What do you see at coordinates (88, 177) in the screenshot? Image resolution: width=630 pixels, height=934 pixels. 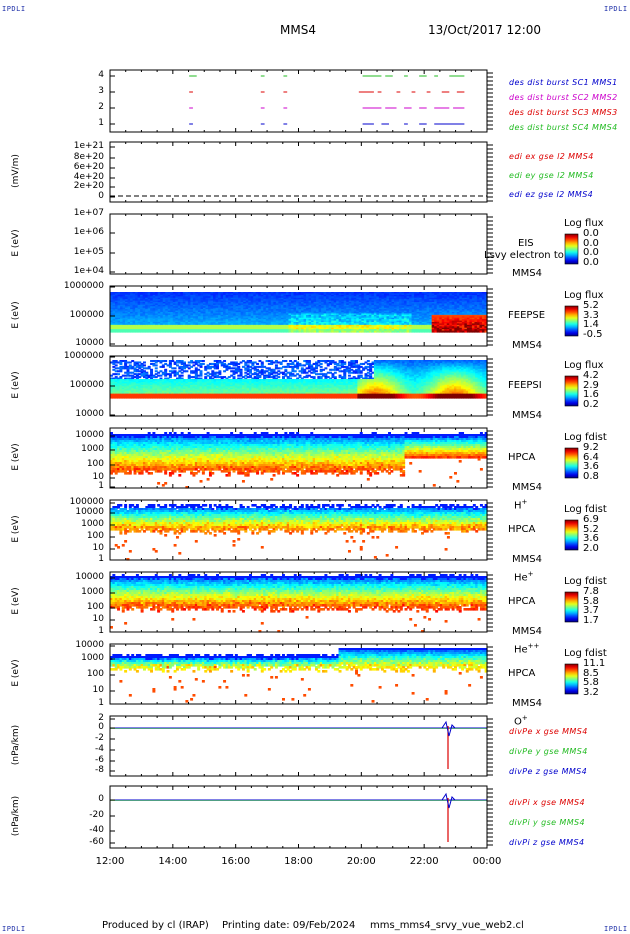 I see `y-tick-label-edi-3: 4e+20` at bounding box center [88, 177].